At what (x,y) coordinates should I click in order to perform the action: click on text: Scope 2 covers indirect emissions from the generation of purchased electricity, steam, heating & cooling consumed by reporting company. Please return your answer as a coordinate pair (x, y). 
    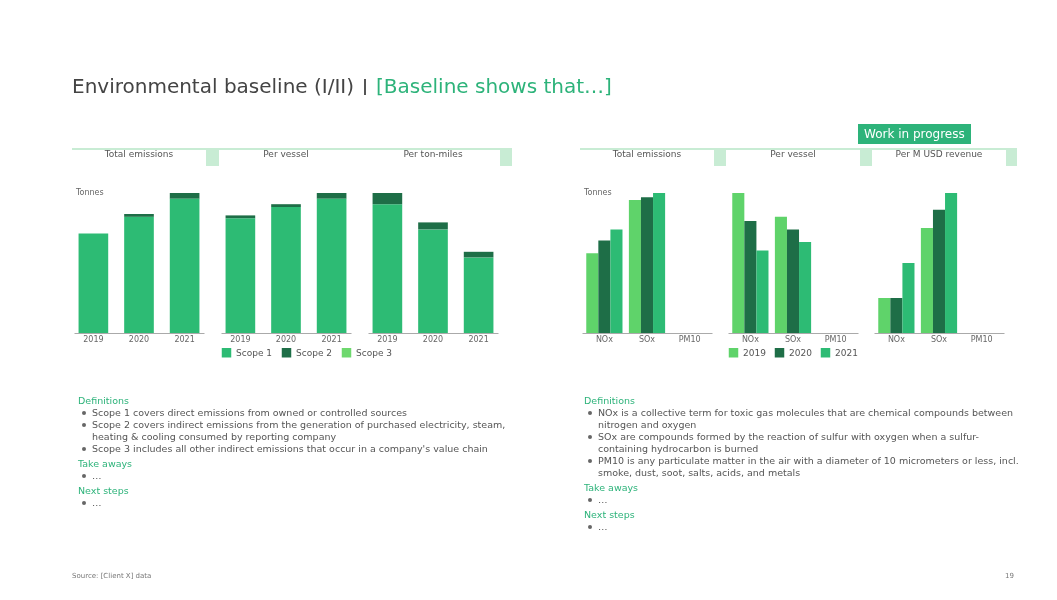
    Looking at the image, I should click on (299, 430).